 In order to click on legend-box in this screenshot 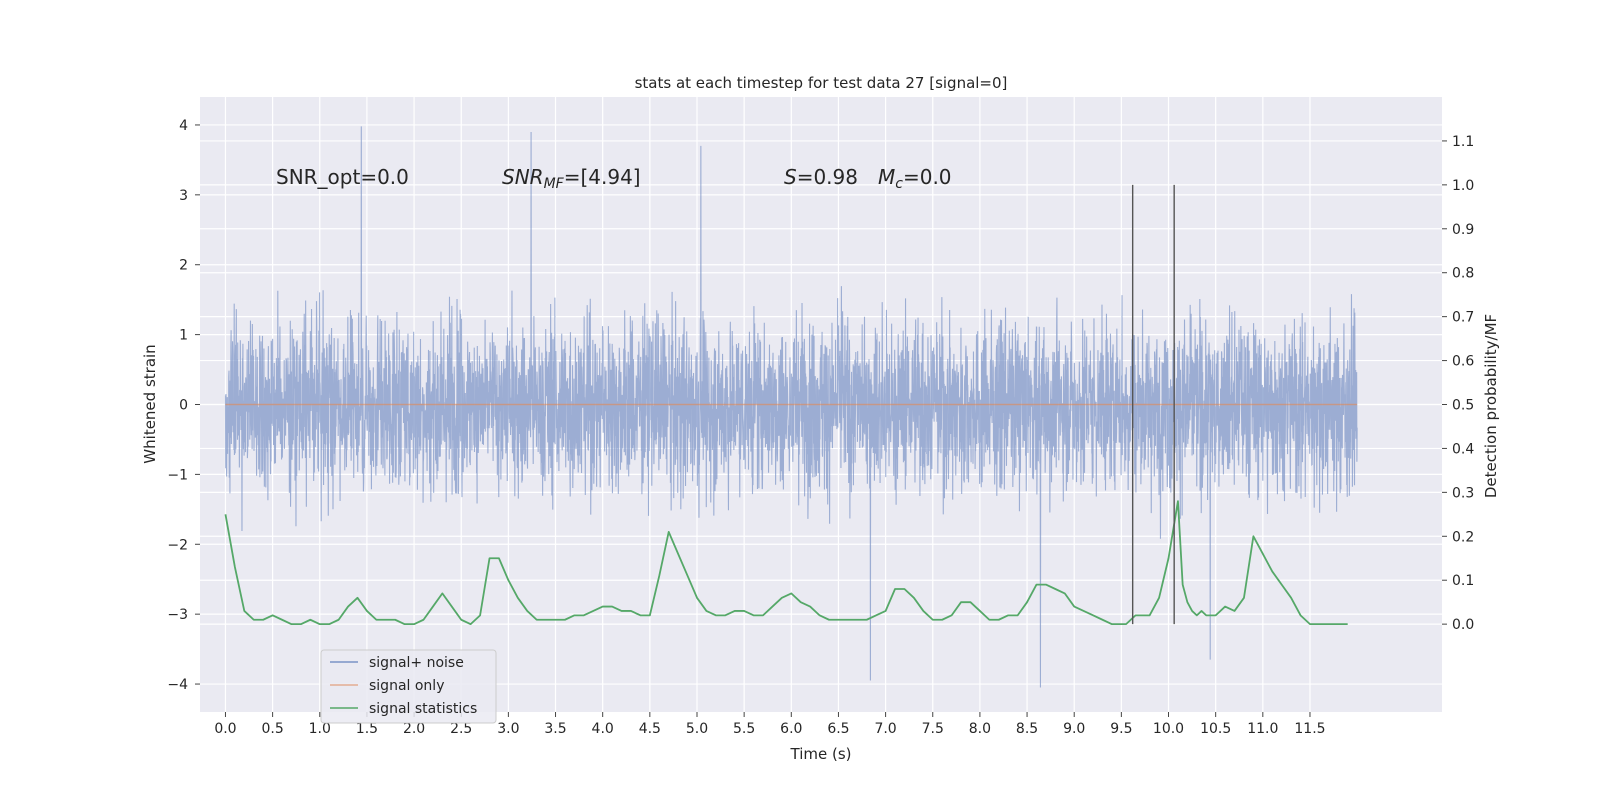, I will do `click(408, 686)`.